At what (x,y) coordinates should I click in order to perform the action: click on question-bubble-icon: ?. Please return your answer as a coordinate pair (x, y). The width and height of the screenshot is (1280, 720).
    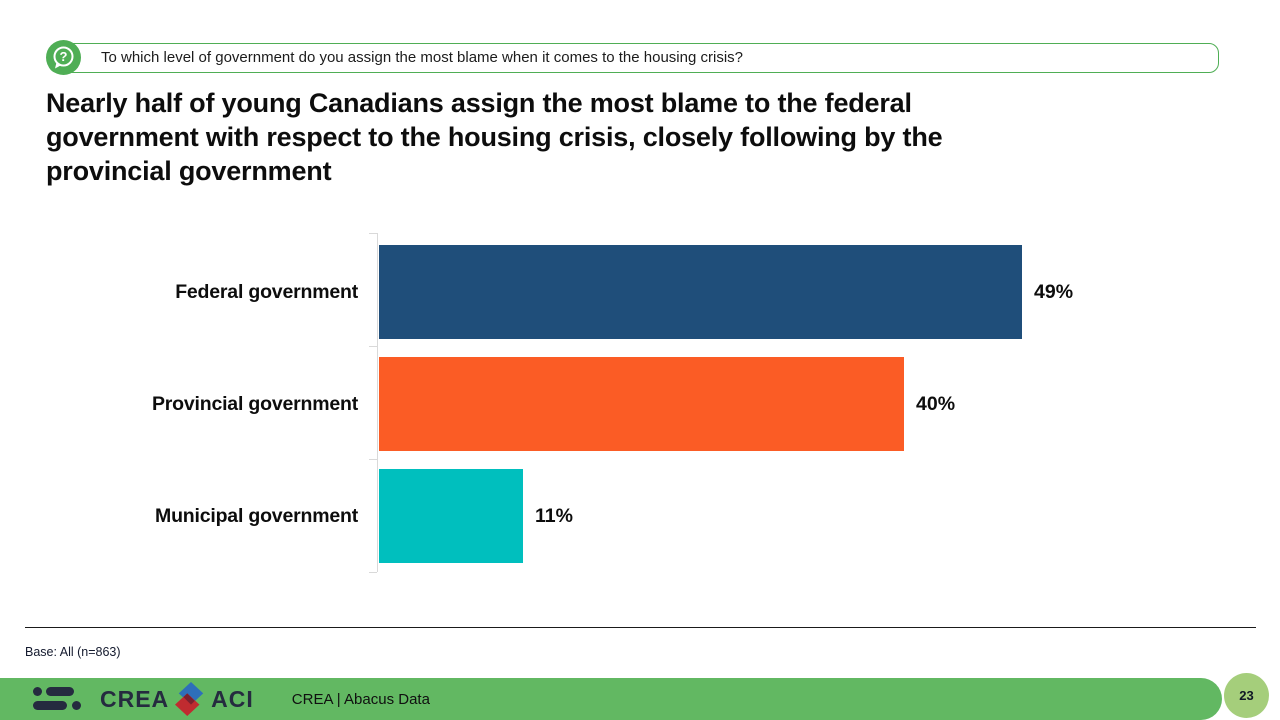
    Looking at the image, I should click on (63, 57).